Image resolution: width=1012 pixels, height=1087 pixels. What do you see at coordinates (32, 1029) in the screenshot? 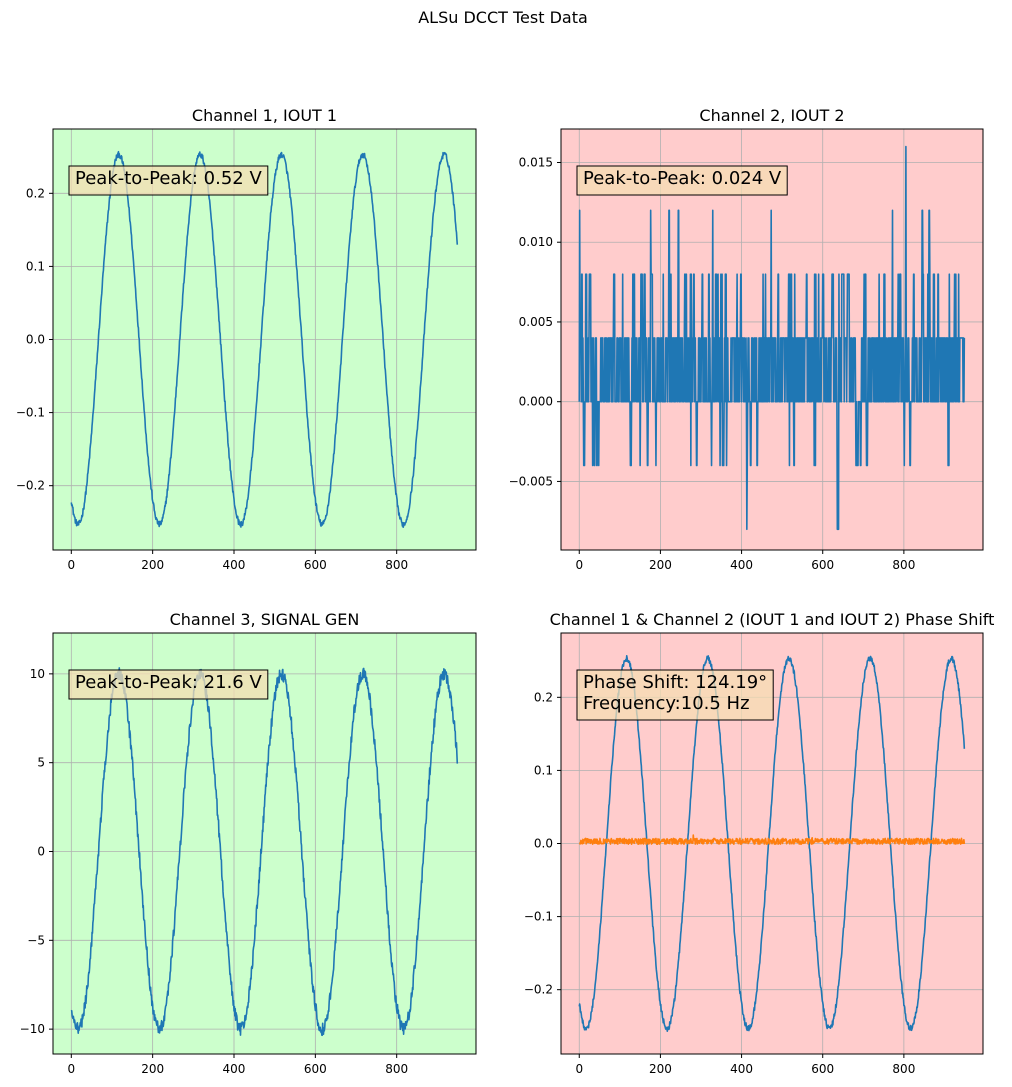
I see `y-tick-label: −10` at bounding box center [32, 1029].